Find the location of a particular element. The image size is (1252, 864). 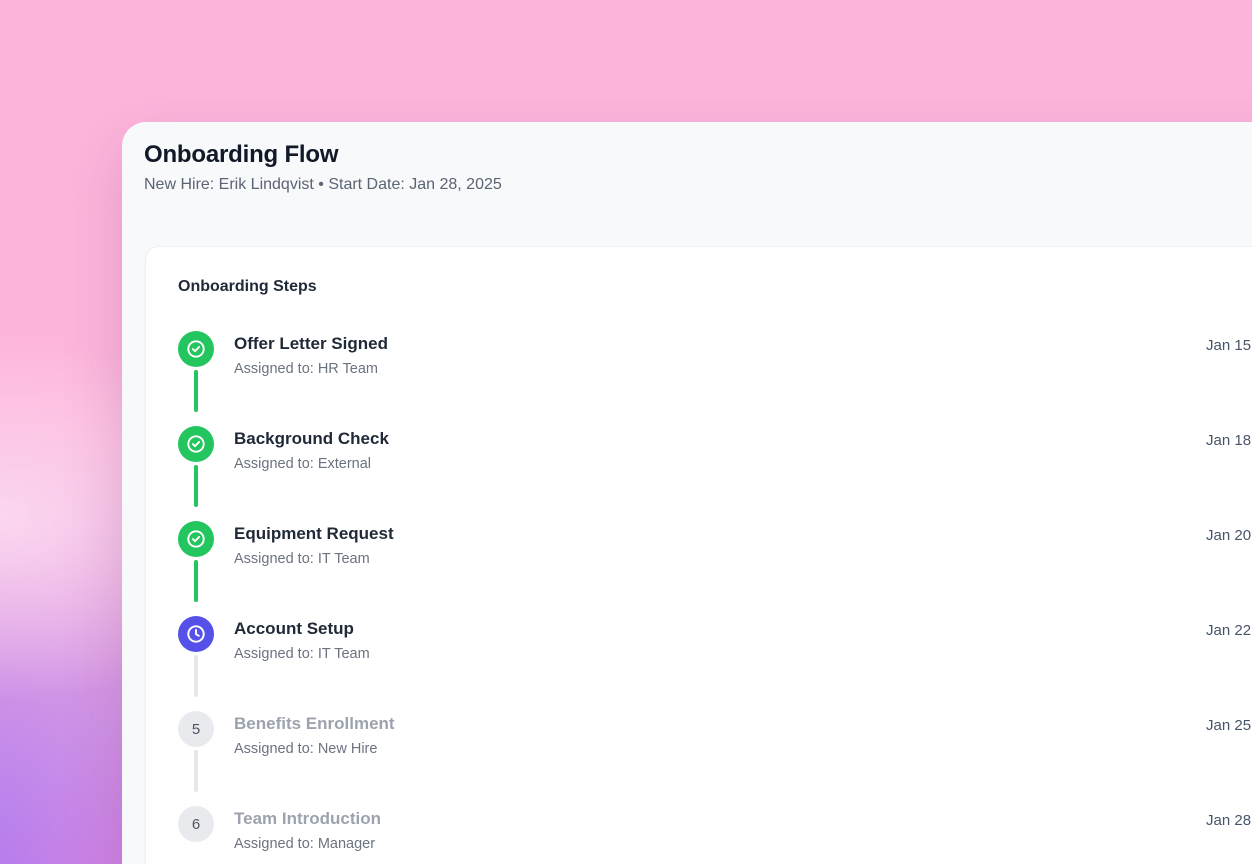

step-text: Offer Letter Signed Assigned to: HR Team is located at coordinates (311, 355).